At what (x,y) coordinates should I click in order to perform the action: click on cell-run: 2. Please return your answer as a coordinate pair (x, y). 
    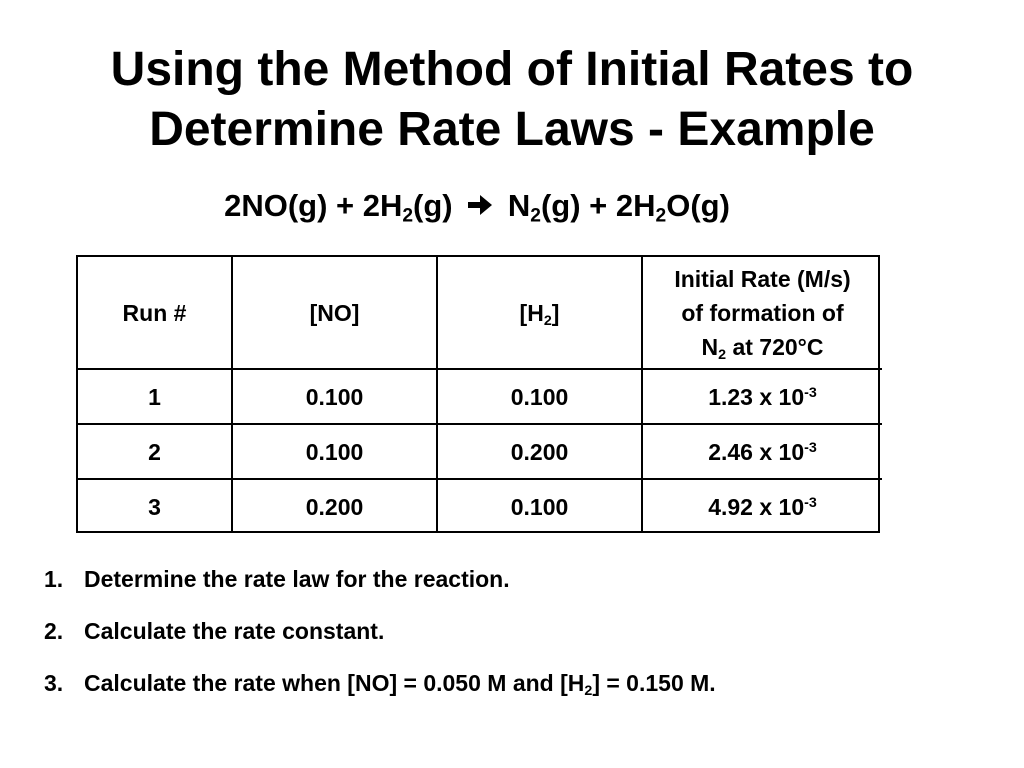
    Looking at the image, I should click on (155, 451).